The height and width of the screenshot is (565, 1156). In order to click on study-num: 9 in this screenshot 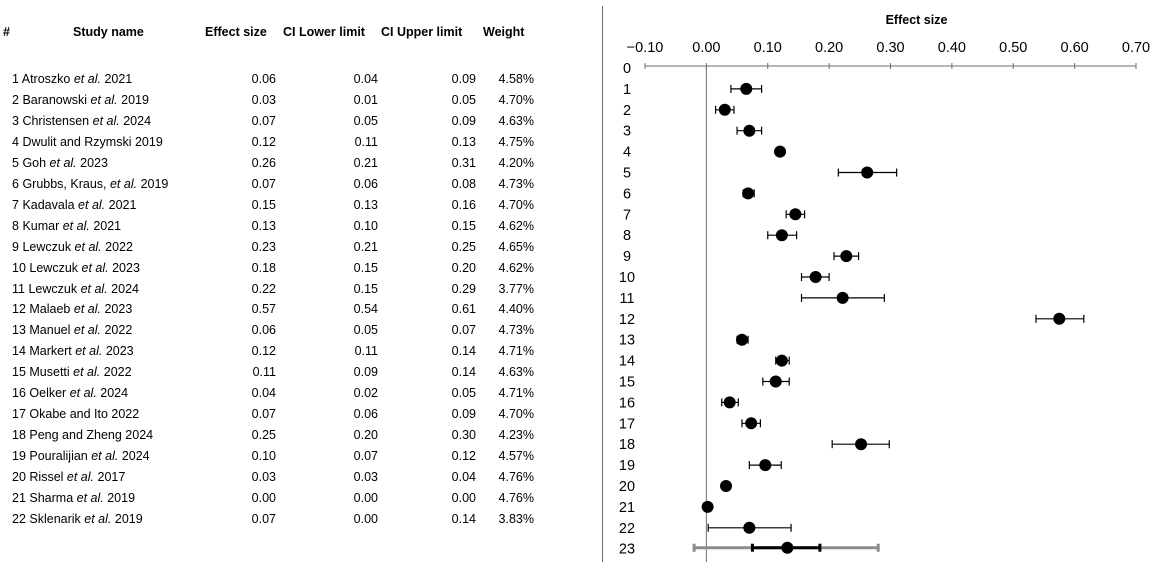, I will do `click(15, 246)`.